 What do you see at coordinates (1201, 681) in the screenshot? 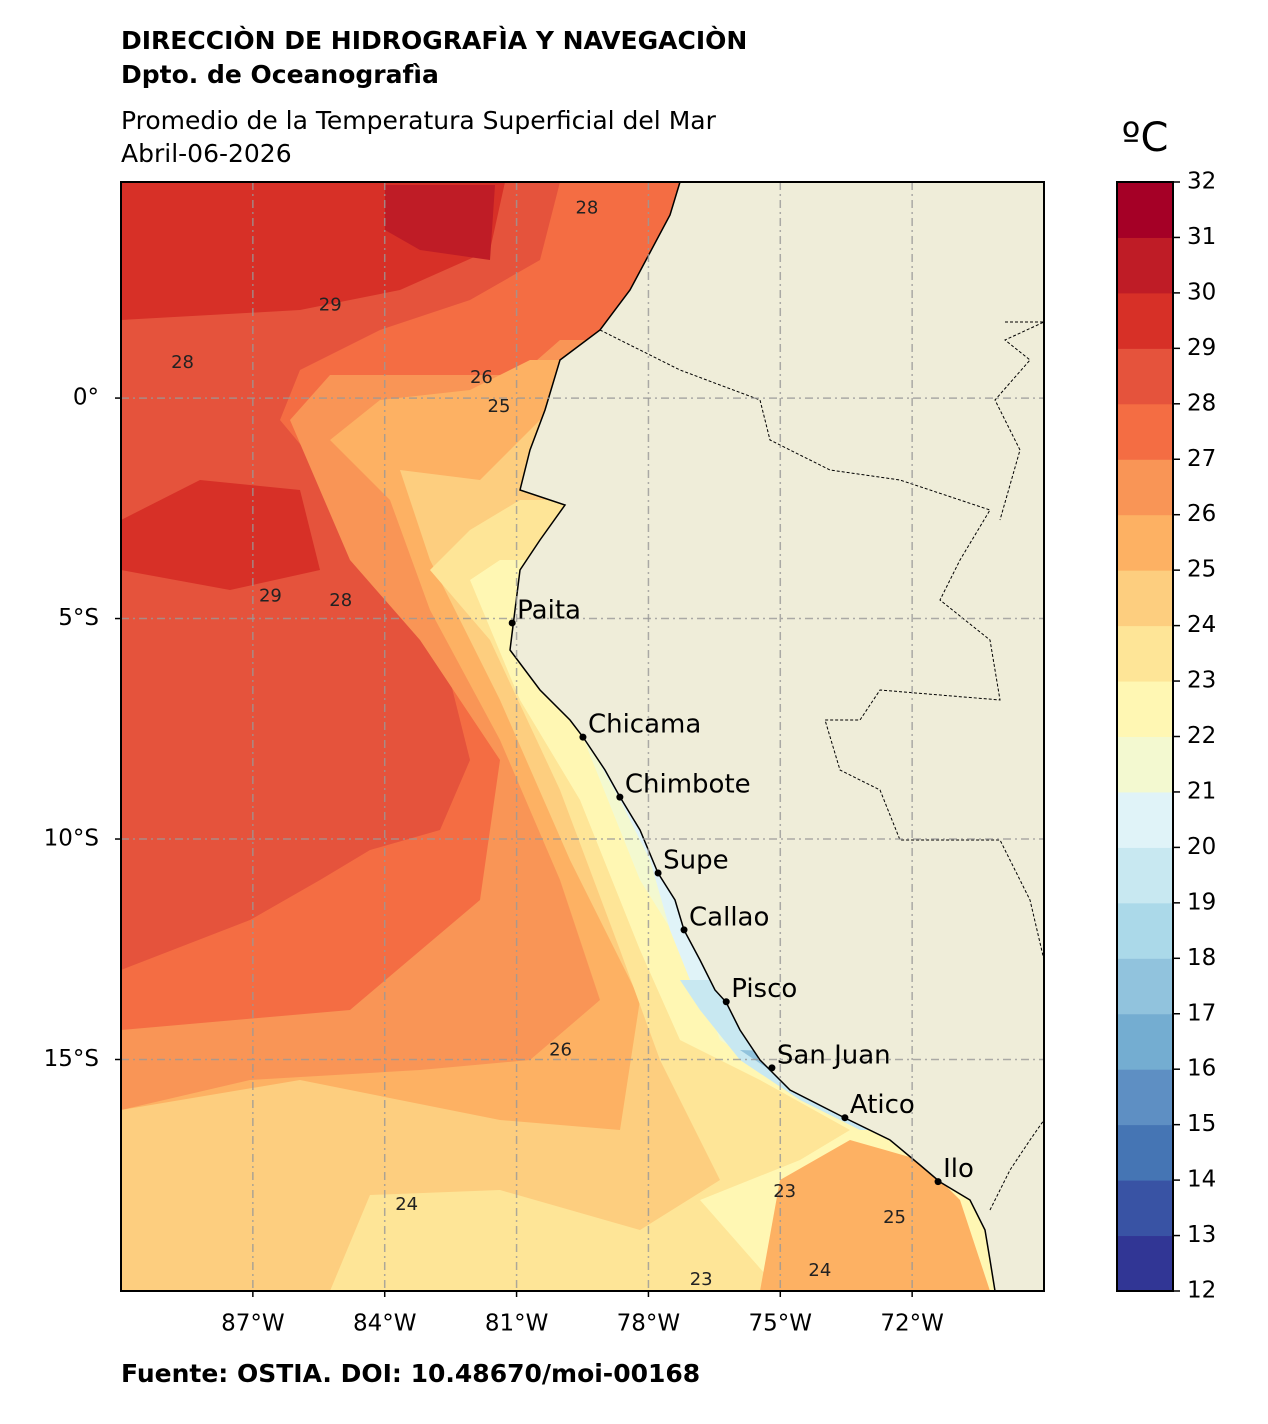
I see `colorbar-tick-label: 23` at bounding box center [1201, 681].